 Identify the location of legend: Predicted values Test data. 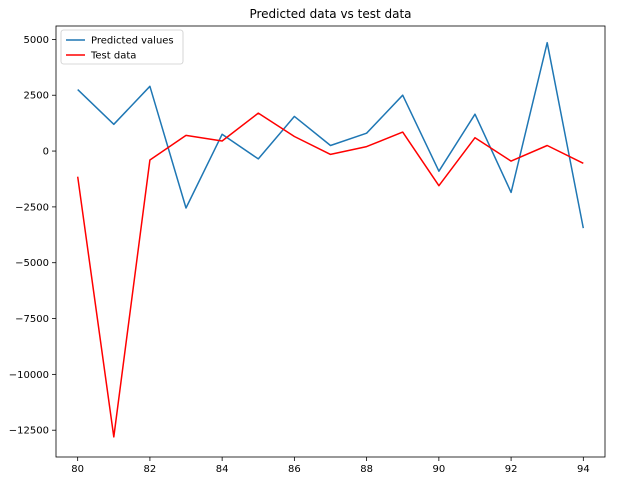
(122, 47).